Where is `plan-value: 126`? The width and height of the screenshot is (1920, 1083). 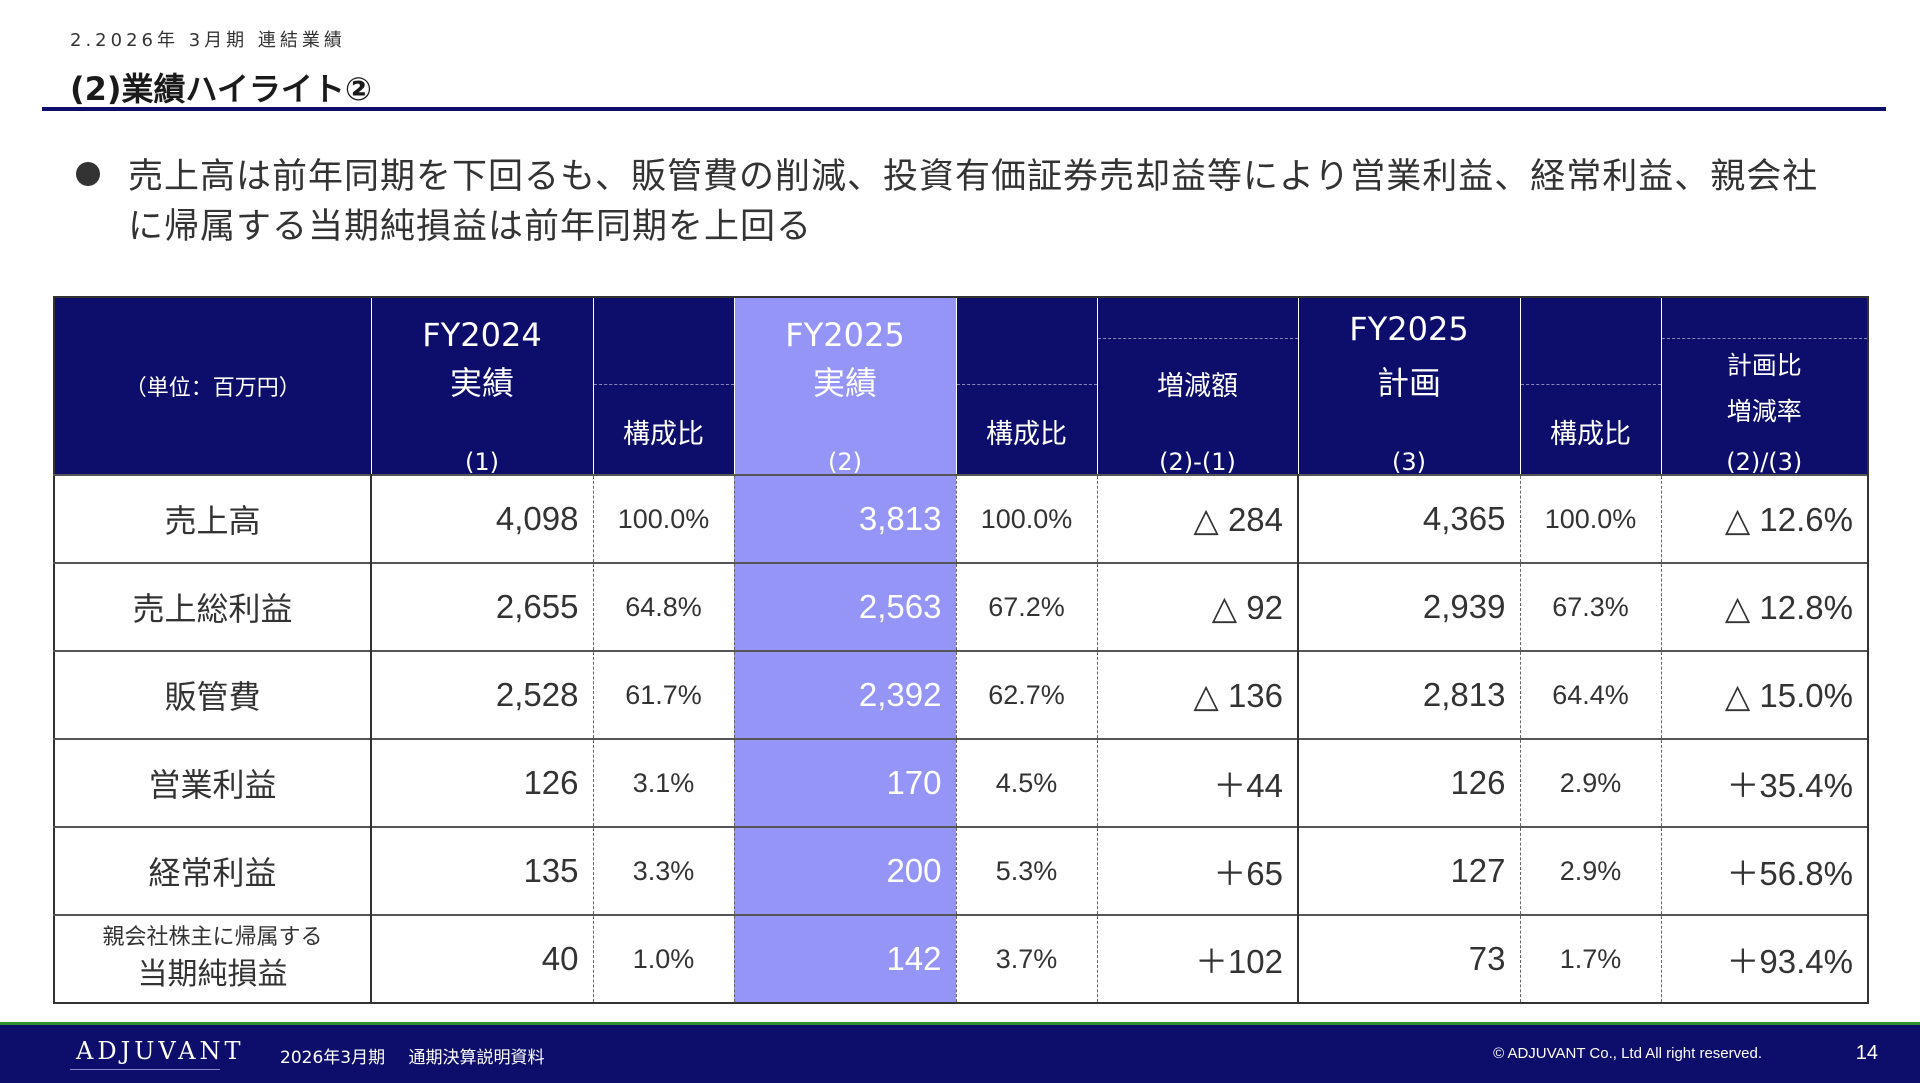 plan-value: 126 is located at coordinates (1409, 782).